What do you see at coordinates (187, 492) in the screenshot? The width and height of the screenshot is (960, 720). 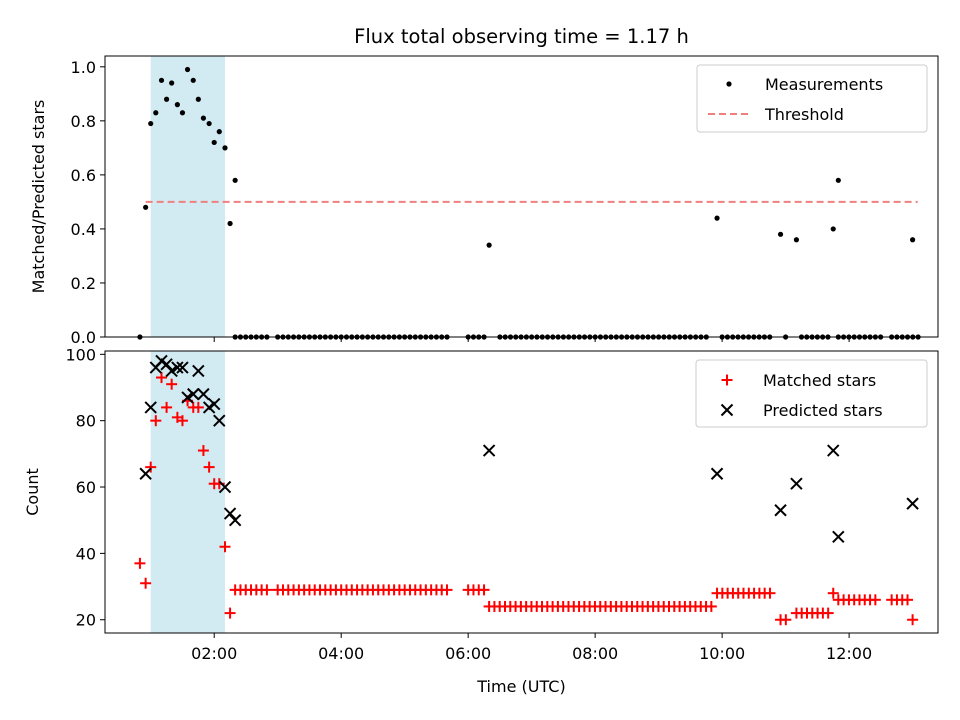 I see `bottom-shaded-region` at bounding box center [187, 492].